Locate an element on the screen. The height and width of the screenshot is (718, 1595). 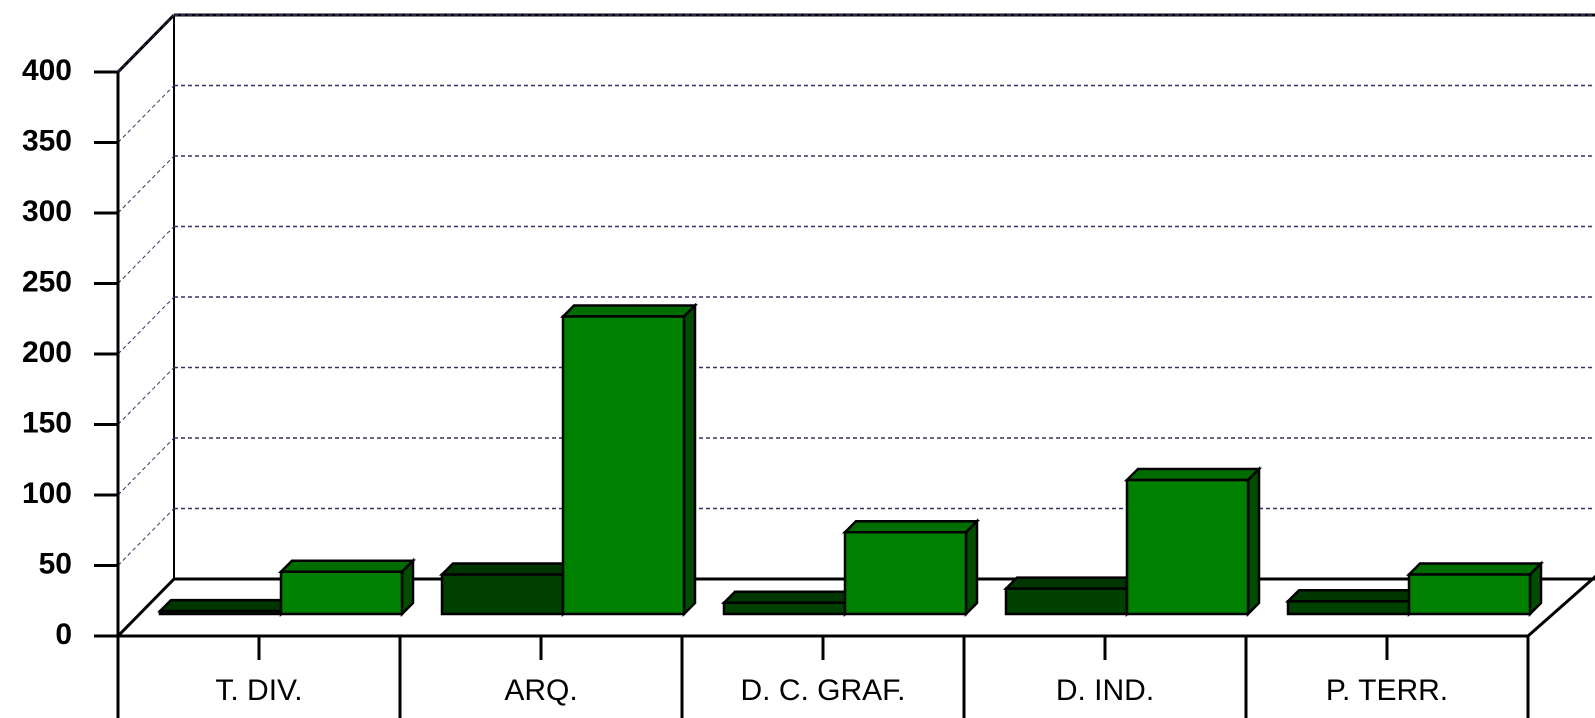
x-tick-label: D. C. GRAF. is located at coordinates (822, 690).